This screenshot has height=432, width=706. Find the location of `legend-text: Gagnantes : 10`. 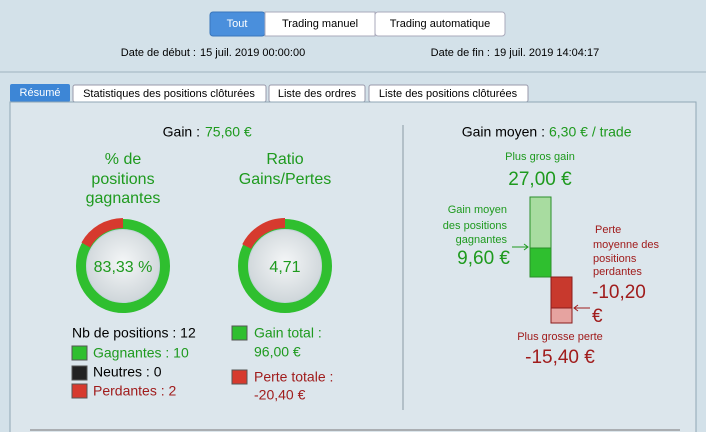

legend-text: Gagnantes : 10 is located at coordinates (141, 353).